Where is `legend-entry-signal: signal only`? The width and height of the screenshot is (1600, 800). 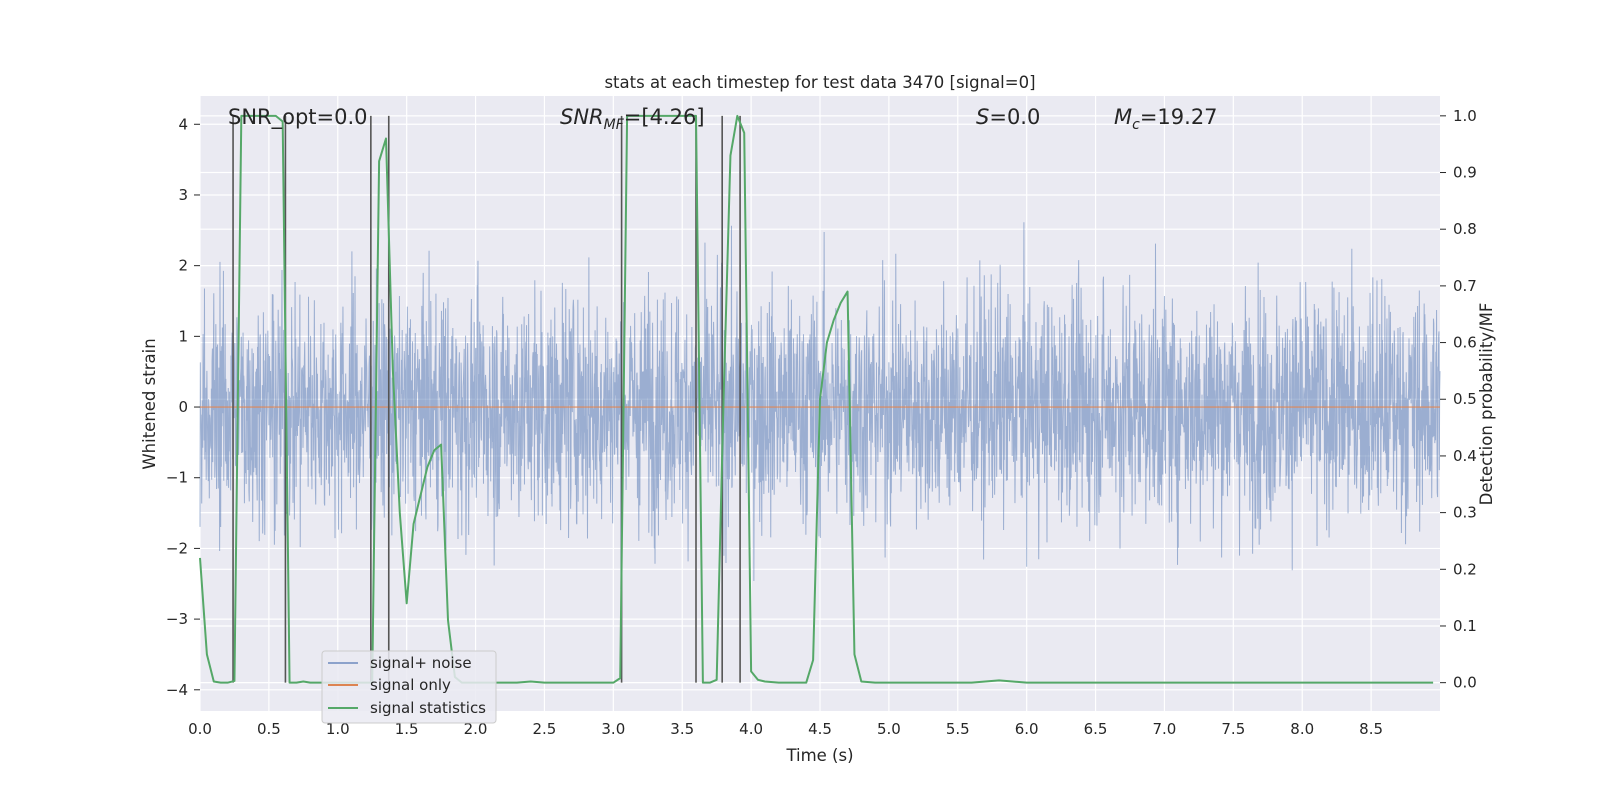 legend-entry-signal: signal only is located at coordinates (410, 685).